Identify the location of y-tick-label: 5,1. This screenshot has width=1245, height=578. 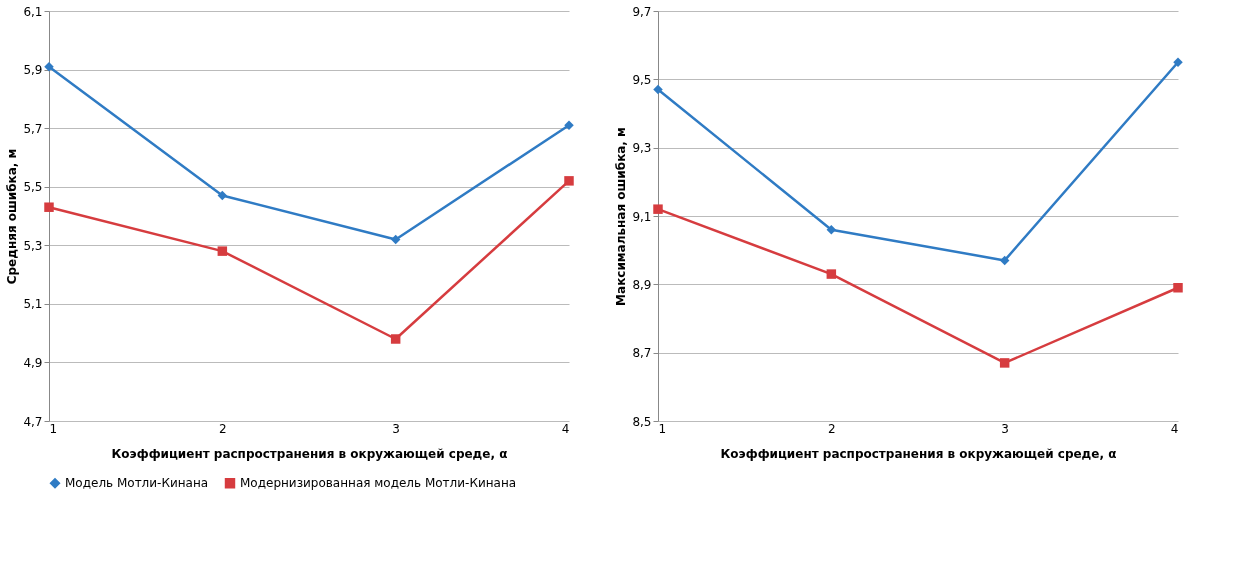
(33, 304).